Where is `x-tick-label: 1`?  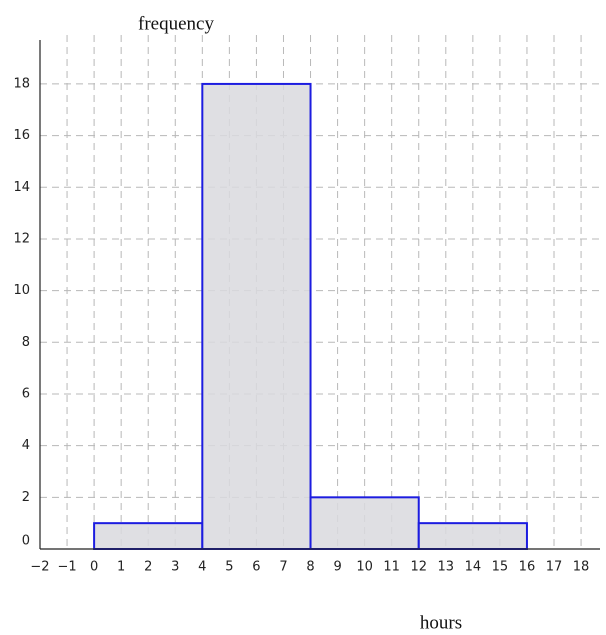 x-tick-label: 1 is located at coordinates (121, 567).